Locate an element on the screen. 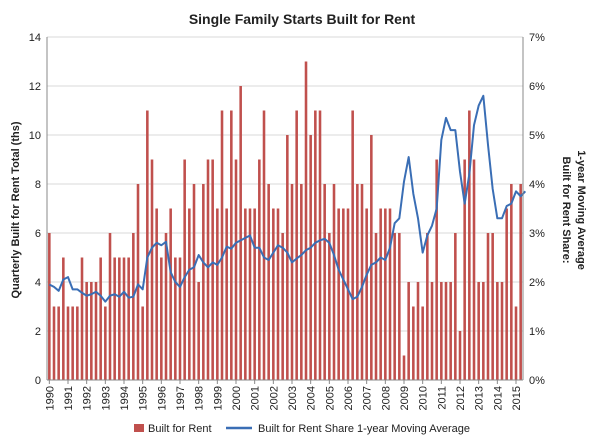  y-right-tick-label: 7% is located at coordinates (537, 38).